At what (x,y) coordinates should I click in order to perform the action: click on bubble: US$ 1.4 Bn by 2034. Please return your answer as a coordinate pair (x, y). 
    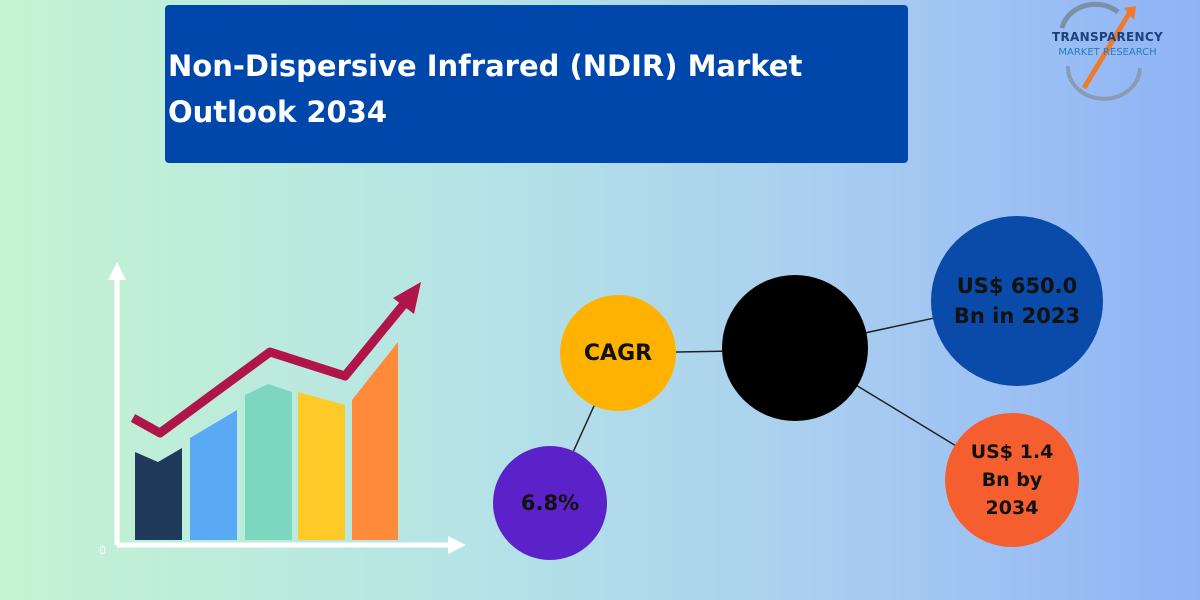
    Looking at the image, I should click on (1012, 480).